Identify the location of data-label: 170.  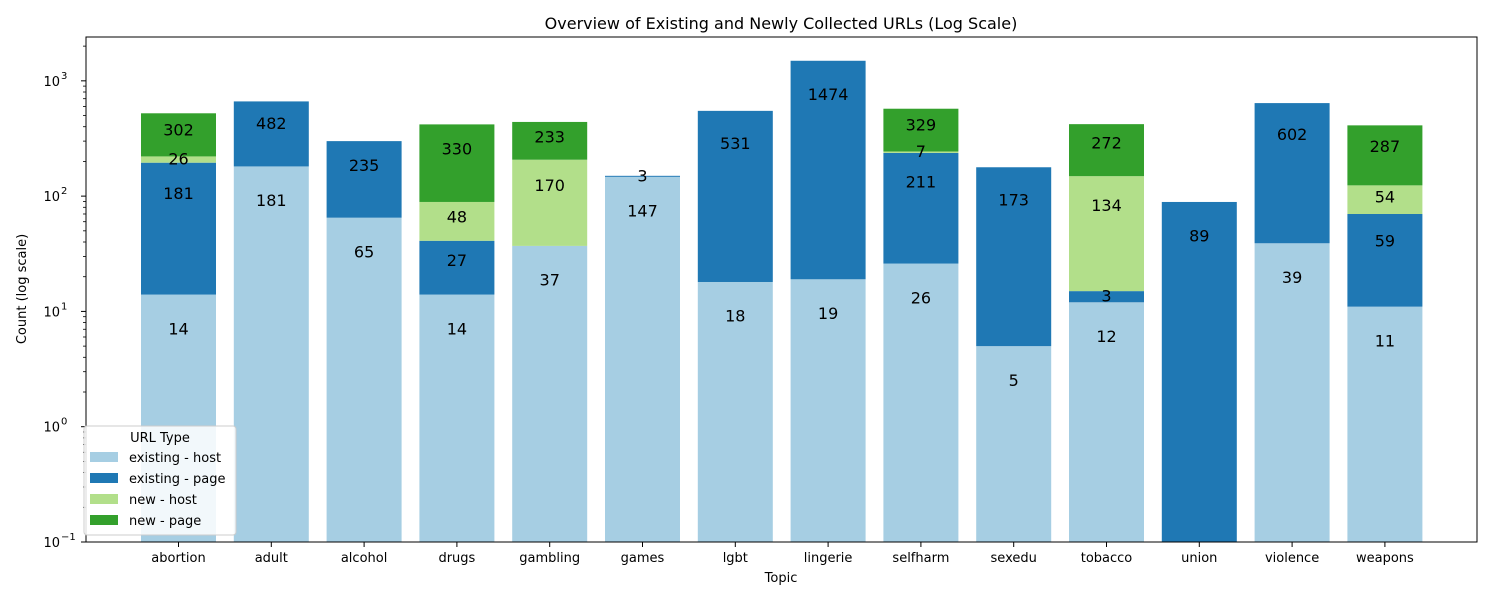
(549, 185).